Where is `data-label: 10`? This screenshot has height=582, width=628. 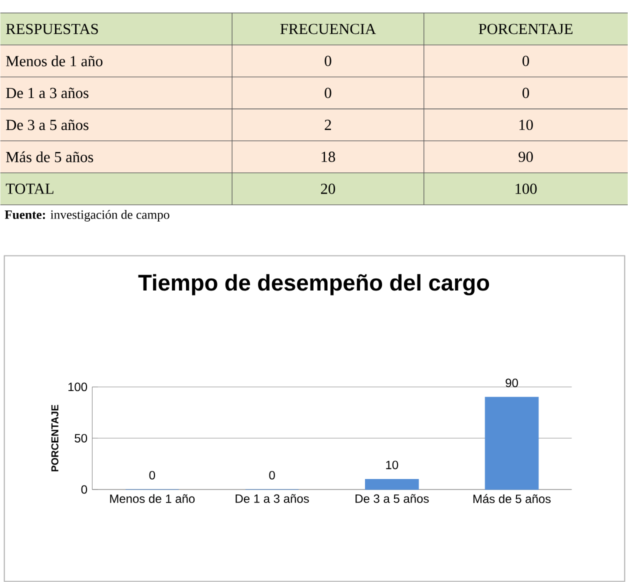 data-label: 10 is located at coordinates (392, 465).